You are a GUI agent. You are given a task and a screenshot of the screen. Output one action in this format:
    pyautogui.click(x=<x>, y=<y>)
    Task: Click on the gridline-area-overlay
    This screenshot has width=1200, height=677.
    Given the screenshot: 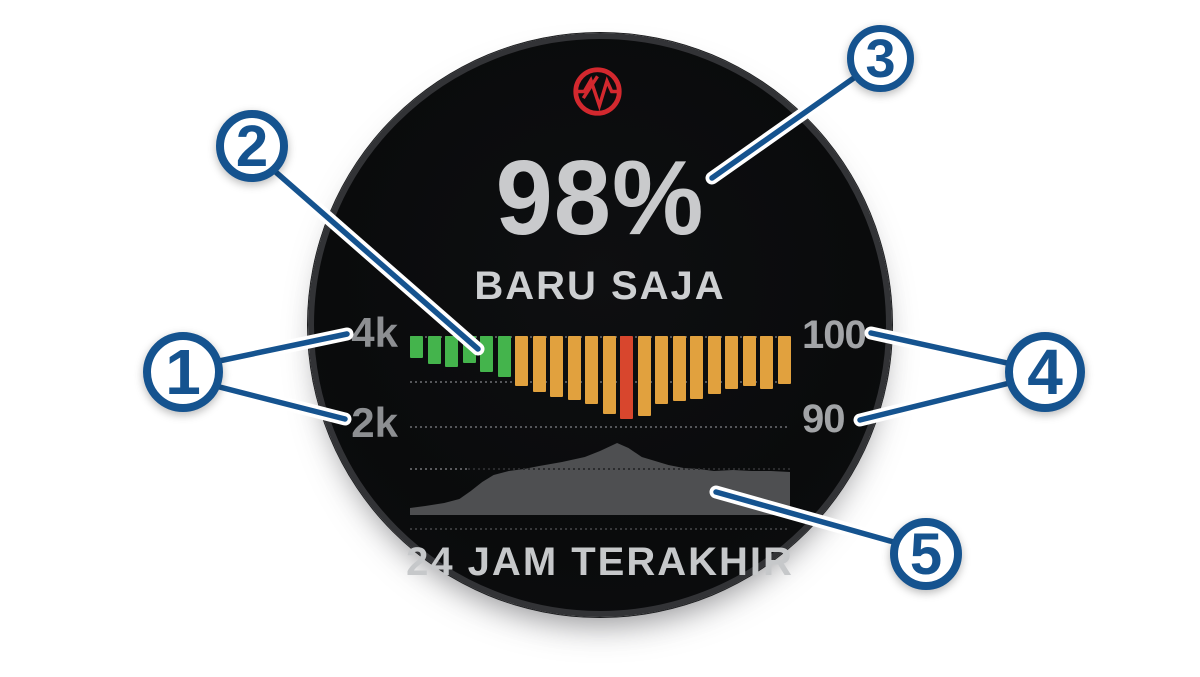 What is the action you would take?
    pyautogui.click(x=629, y=469)
    